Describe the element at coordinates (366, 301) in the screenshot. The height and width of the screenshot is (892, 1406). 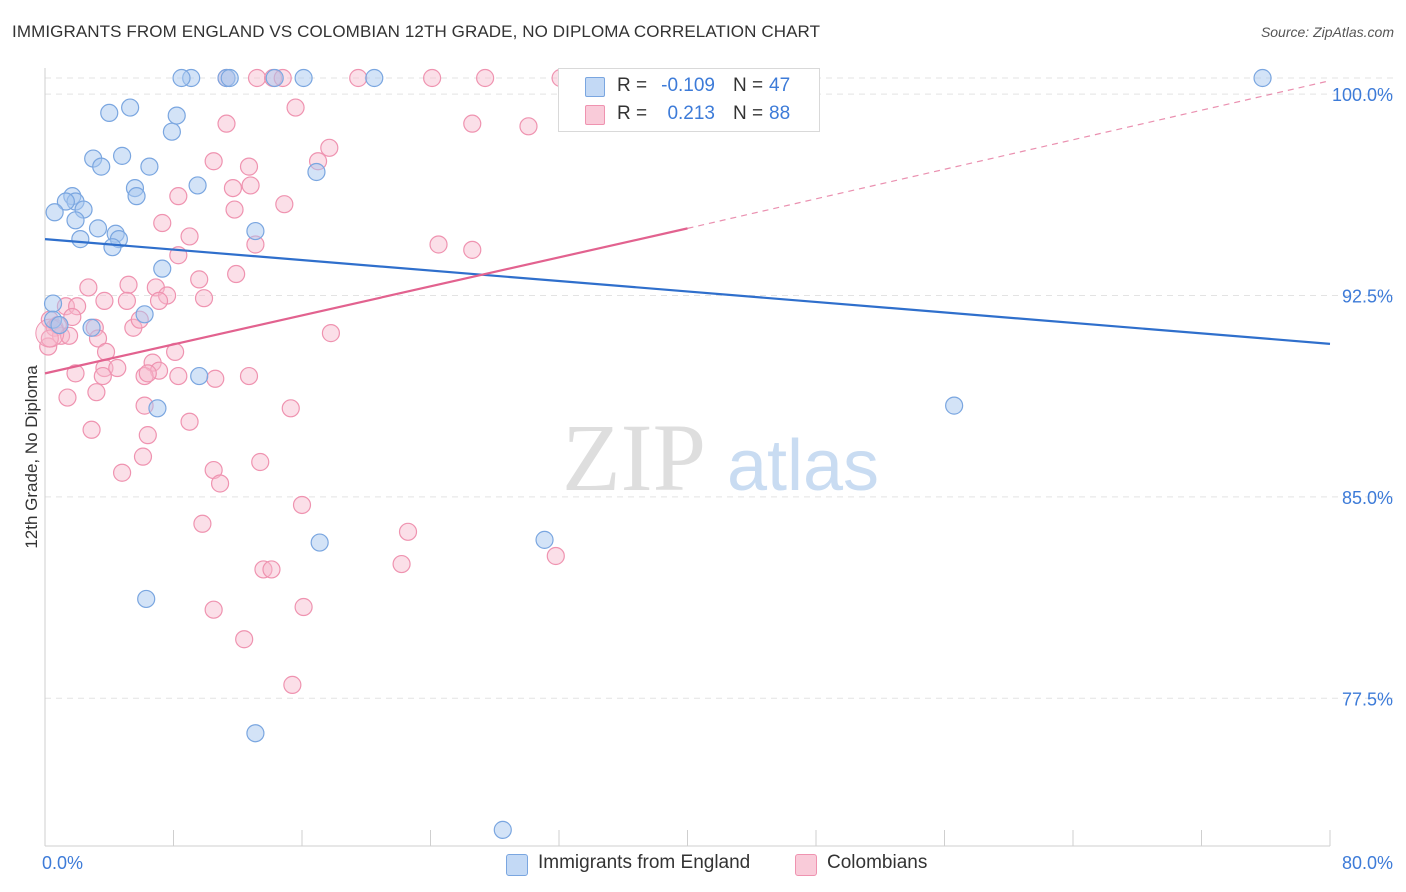
I see `colombian-trend-line` at that location.